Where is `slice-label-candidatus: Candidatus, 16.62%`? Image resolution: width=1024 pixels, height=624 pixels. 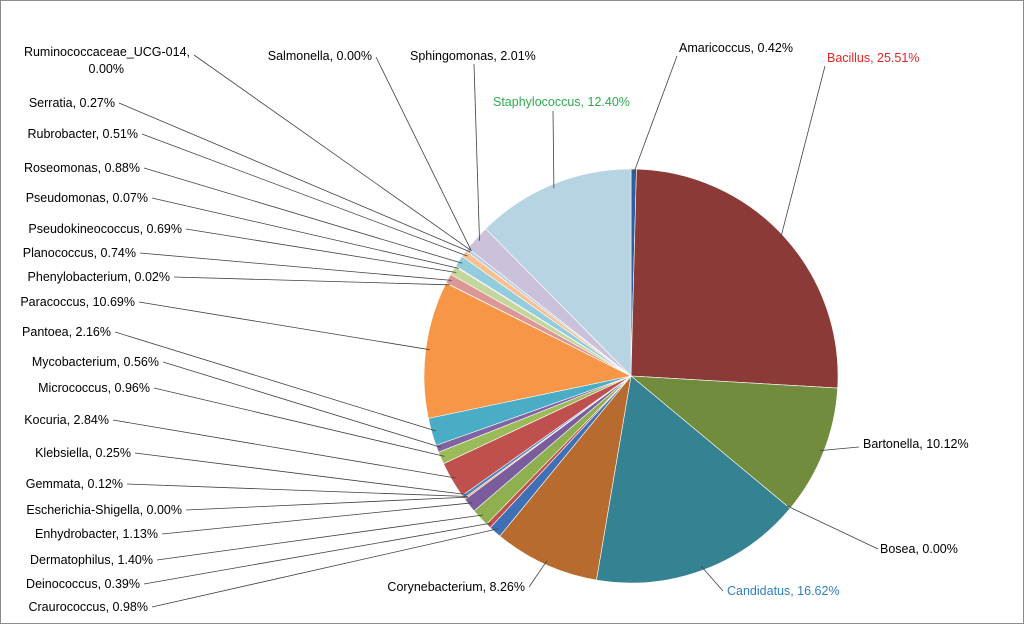
slice-label-candidatus: Candidatus, 16.62% is located at coordinates (783, 591).